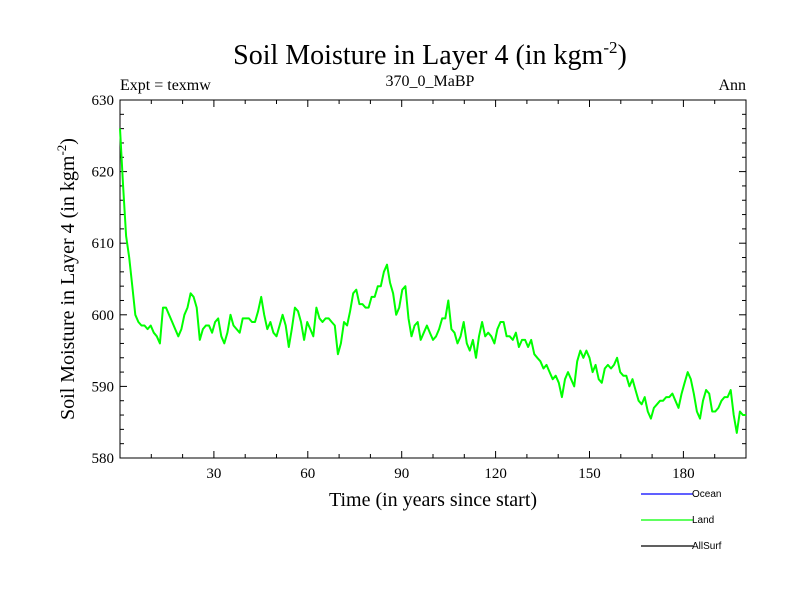  Describe the element at coordinates (430, 81) in the screenshot. I see `period-label: 370_0_MaBP` at that location.